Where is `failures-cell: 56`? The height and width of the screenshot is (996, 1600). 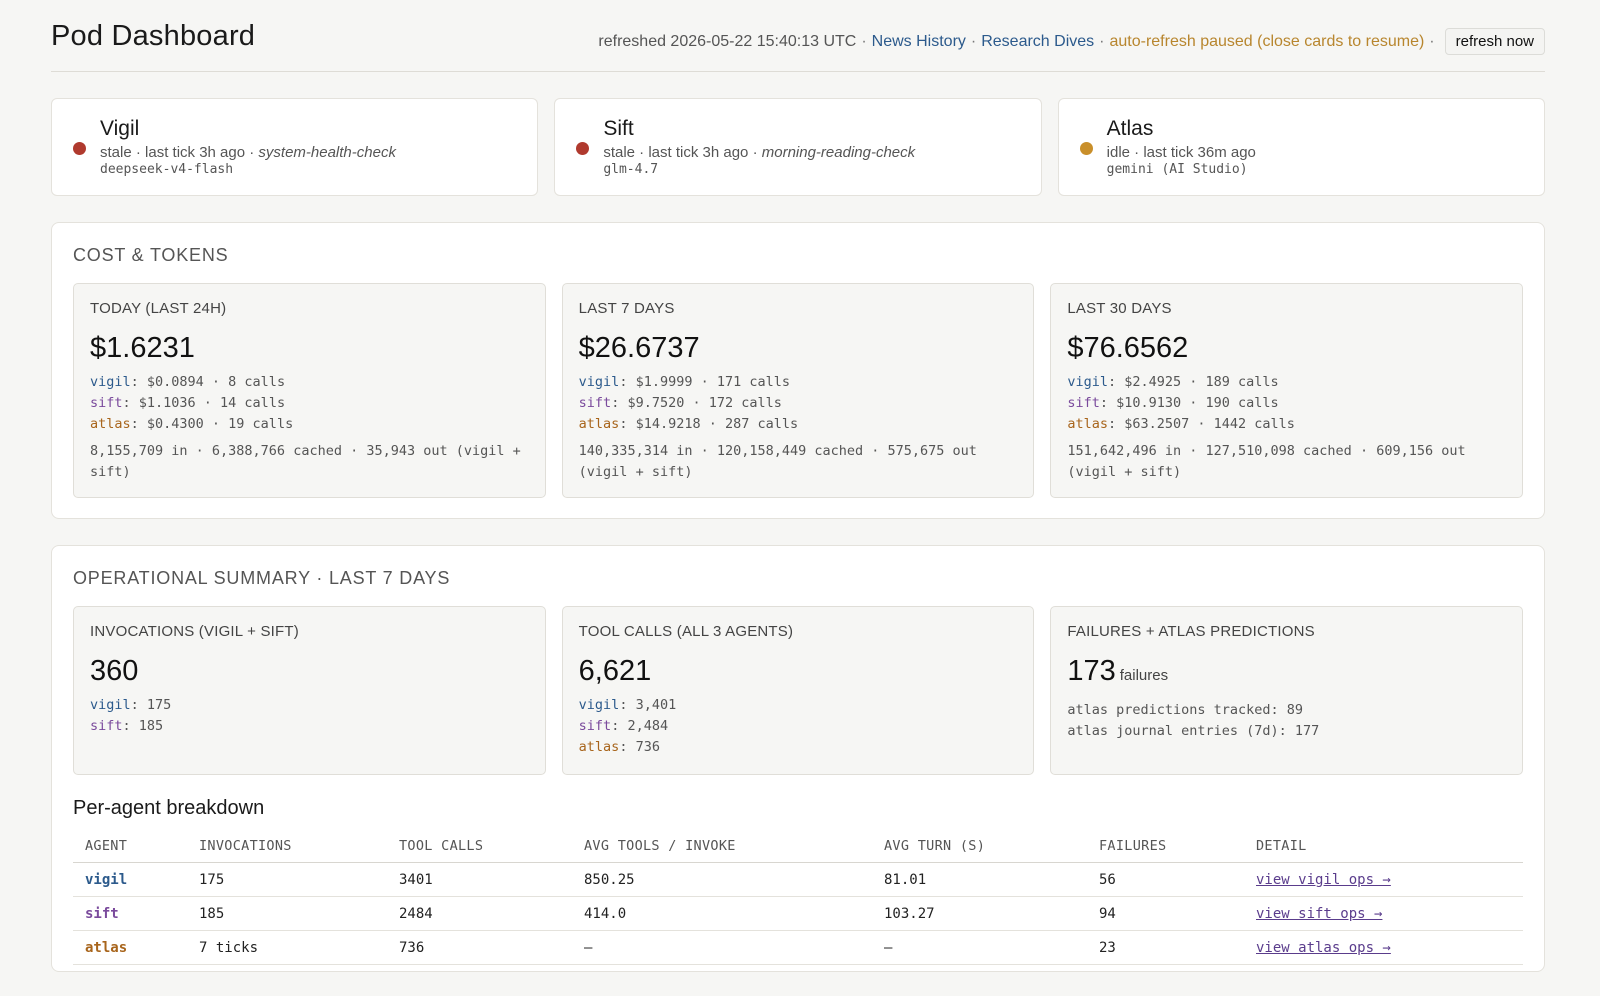
failures-cell: 56 is located at coordinates (1165, 879).